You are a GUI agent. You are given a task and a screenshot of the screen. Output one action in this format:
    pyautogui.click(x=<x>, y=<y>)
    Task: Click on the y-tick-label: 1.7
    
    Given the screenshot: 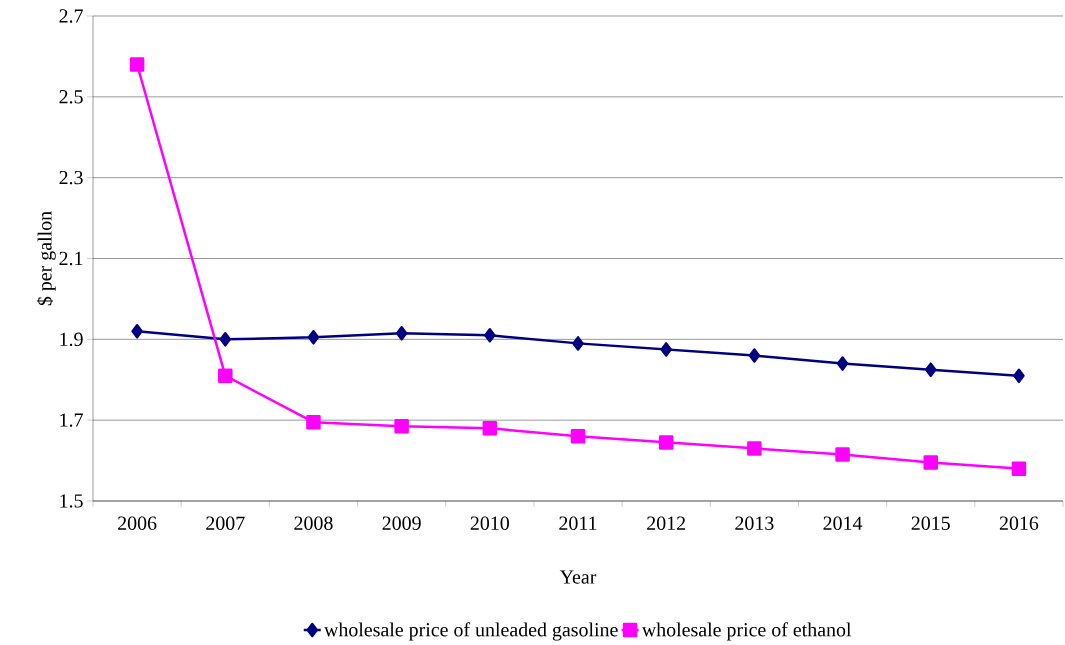 What is the action you would take?
    pyautogui.click(x=71, y=420)
    